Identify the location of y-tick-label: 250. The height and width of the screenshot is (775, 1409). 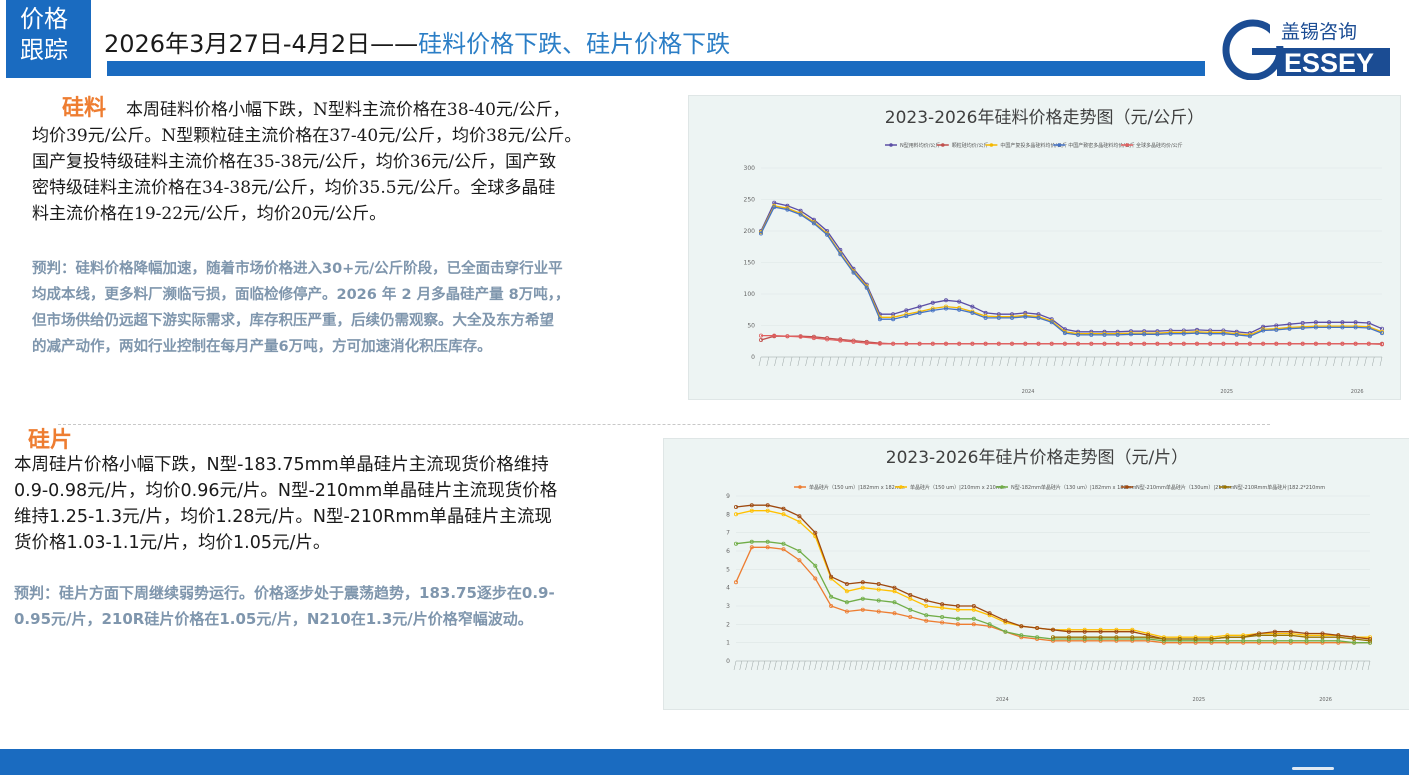
(750, 200).